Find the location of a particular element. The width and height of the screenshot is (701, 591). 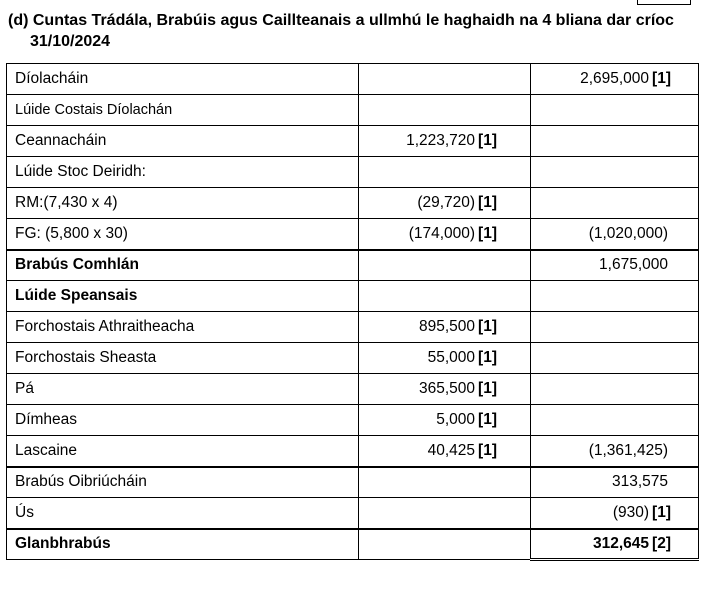

table-row: Lúide Speansais is located at coordinates (352, 296).